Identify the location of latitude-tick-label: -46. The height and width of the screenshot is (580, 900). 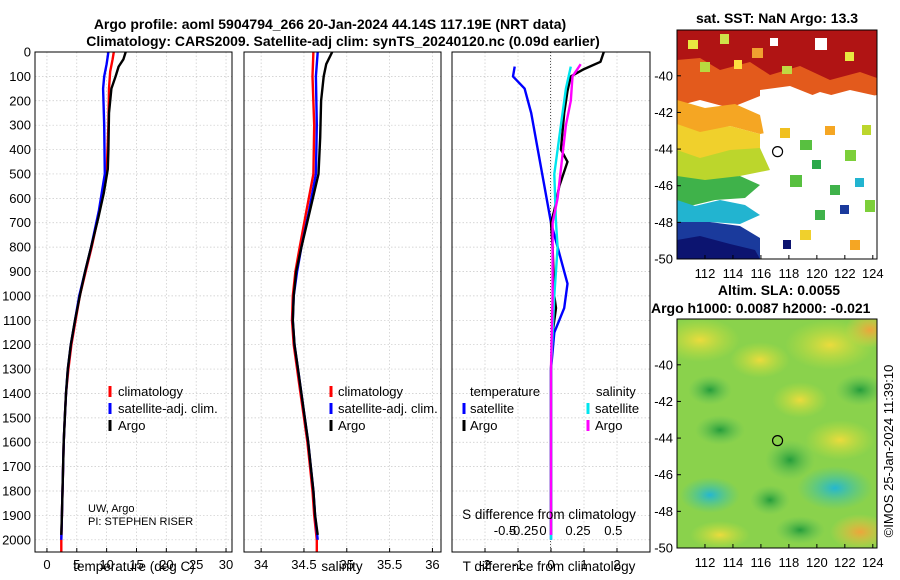
(663, 474).